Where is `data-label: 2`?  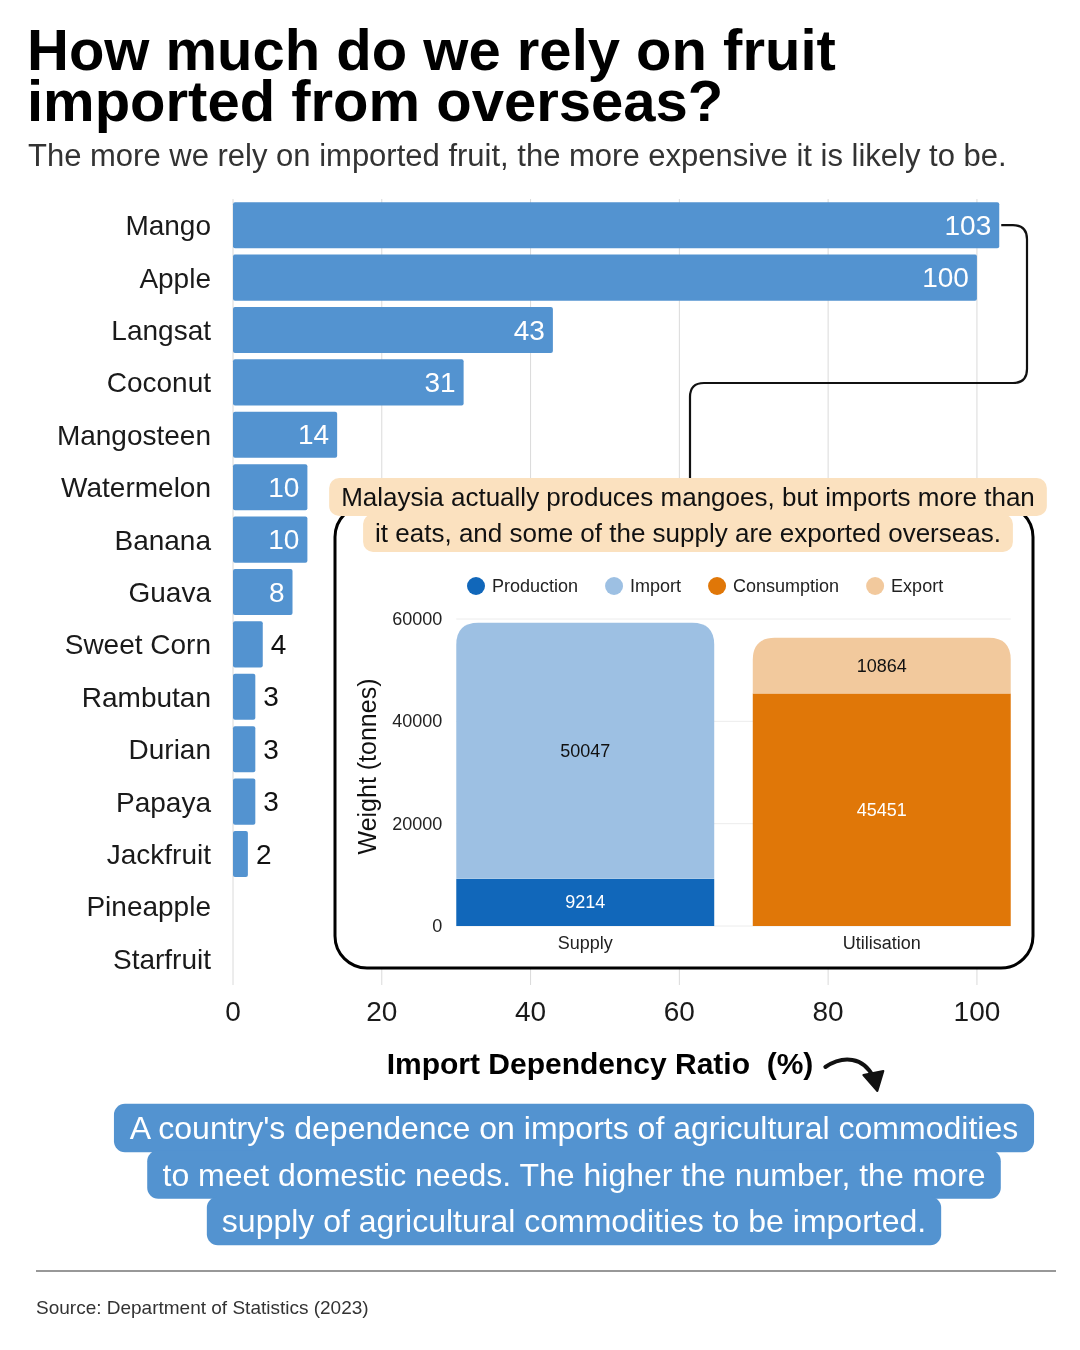 data-label: 2 is located at coordinates (263, 854).